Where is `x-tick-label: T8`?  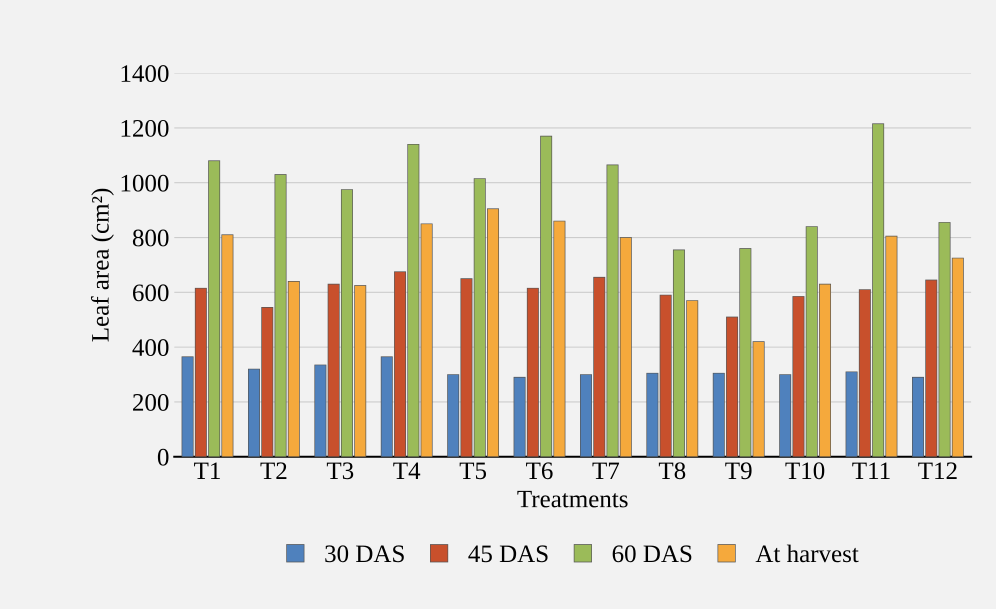 x-tick-label: T8 is located at coordinates (672, 471).